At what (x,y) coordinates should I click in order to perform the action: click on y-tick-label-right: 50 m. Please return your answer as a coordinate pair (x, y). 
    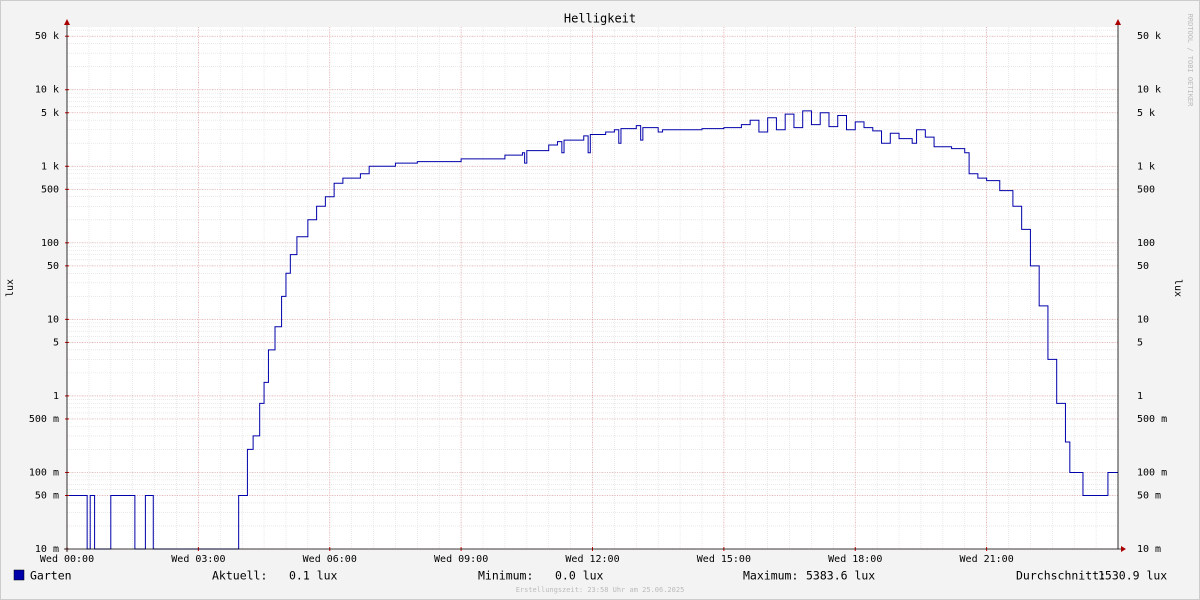
    Looking at the image, I should click on (1149, 495).